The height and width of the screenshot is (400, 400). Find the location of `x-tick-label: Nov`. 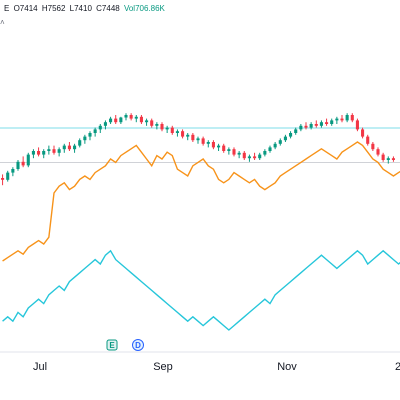

x-tick-label: Nov is located at coordinates (287, 367).